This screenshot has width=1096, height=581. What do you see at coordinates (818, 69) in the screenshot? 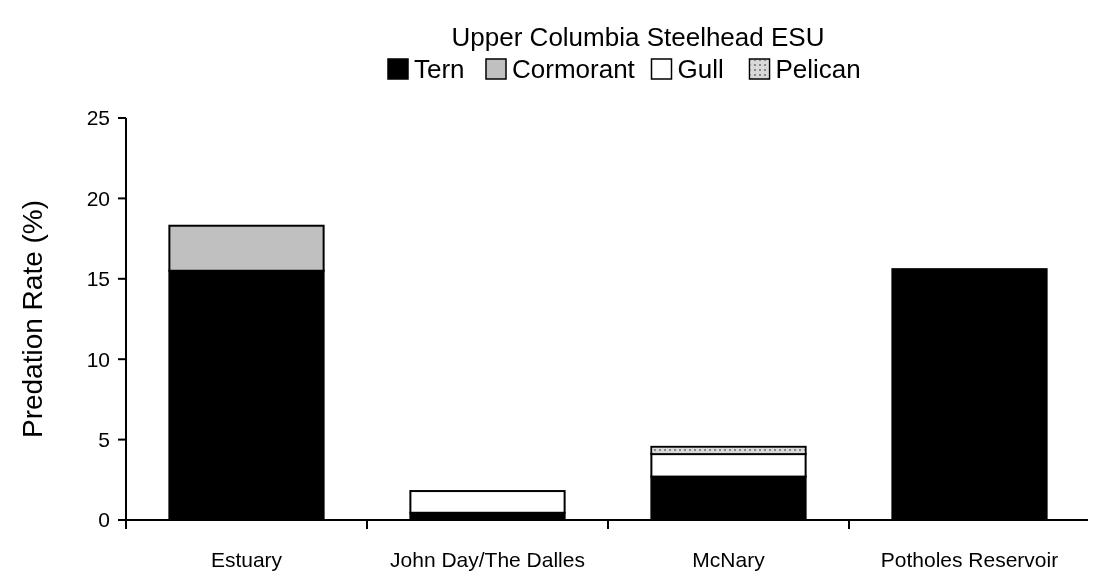
I see `legend-label: Pelican` at bounding box center [818, 69].